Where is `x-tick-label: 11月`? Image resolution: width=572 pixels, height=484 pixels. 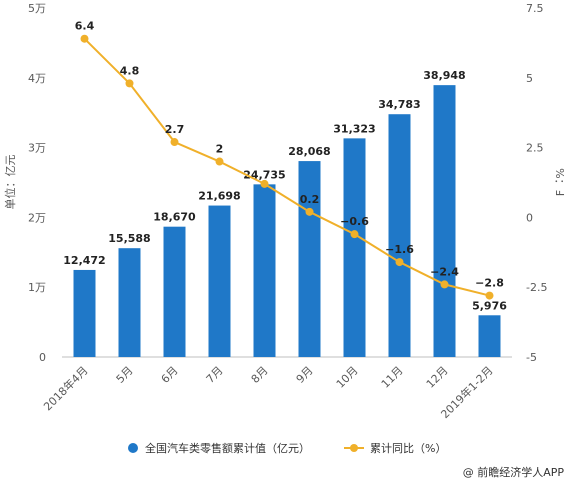
x-tick-label: 11月 is located at coordinates (392, 377).